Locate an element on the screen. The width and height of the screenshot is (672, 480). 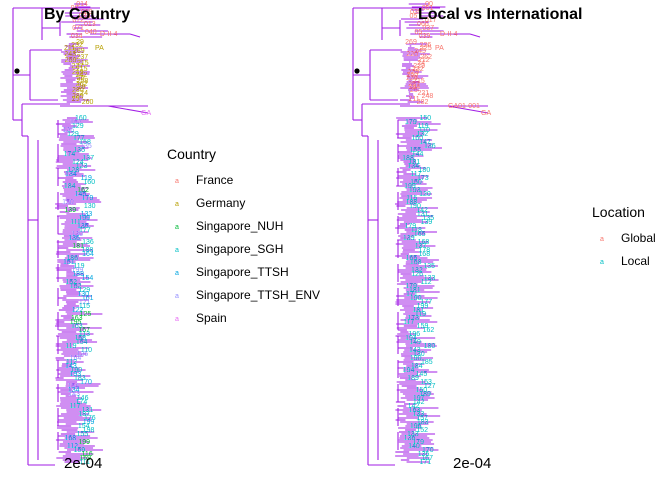
tip-label: PA is located at coordinates (99, 48).